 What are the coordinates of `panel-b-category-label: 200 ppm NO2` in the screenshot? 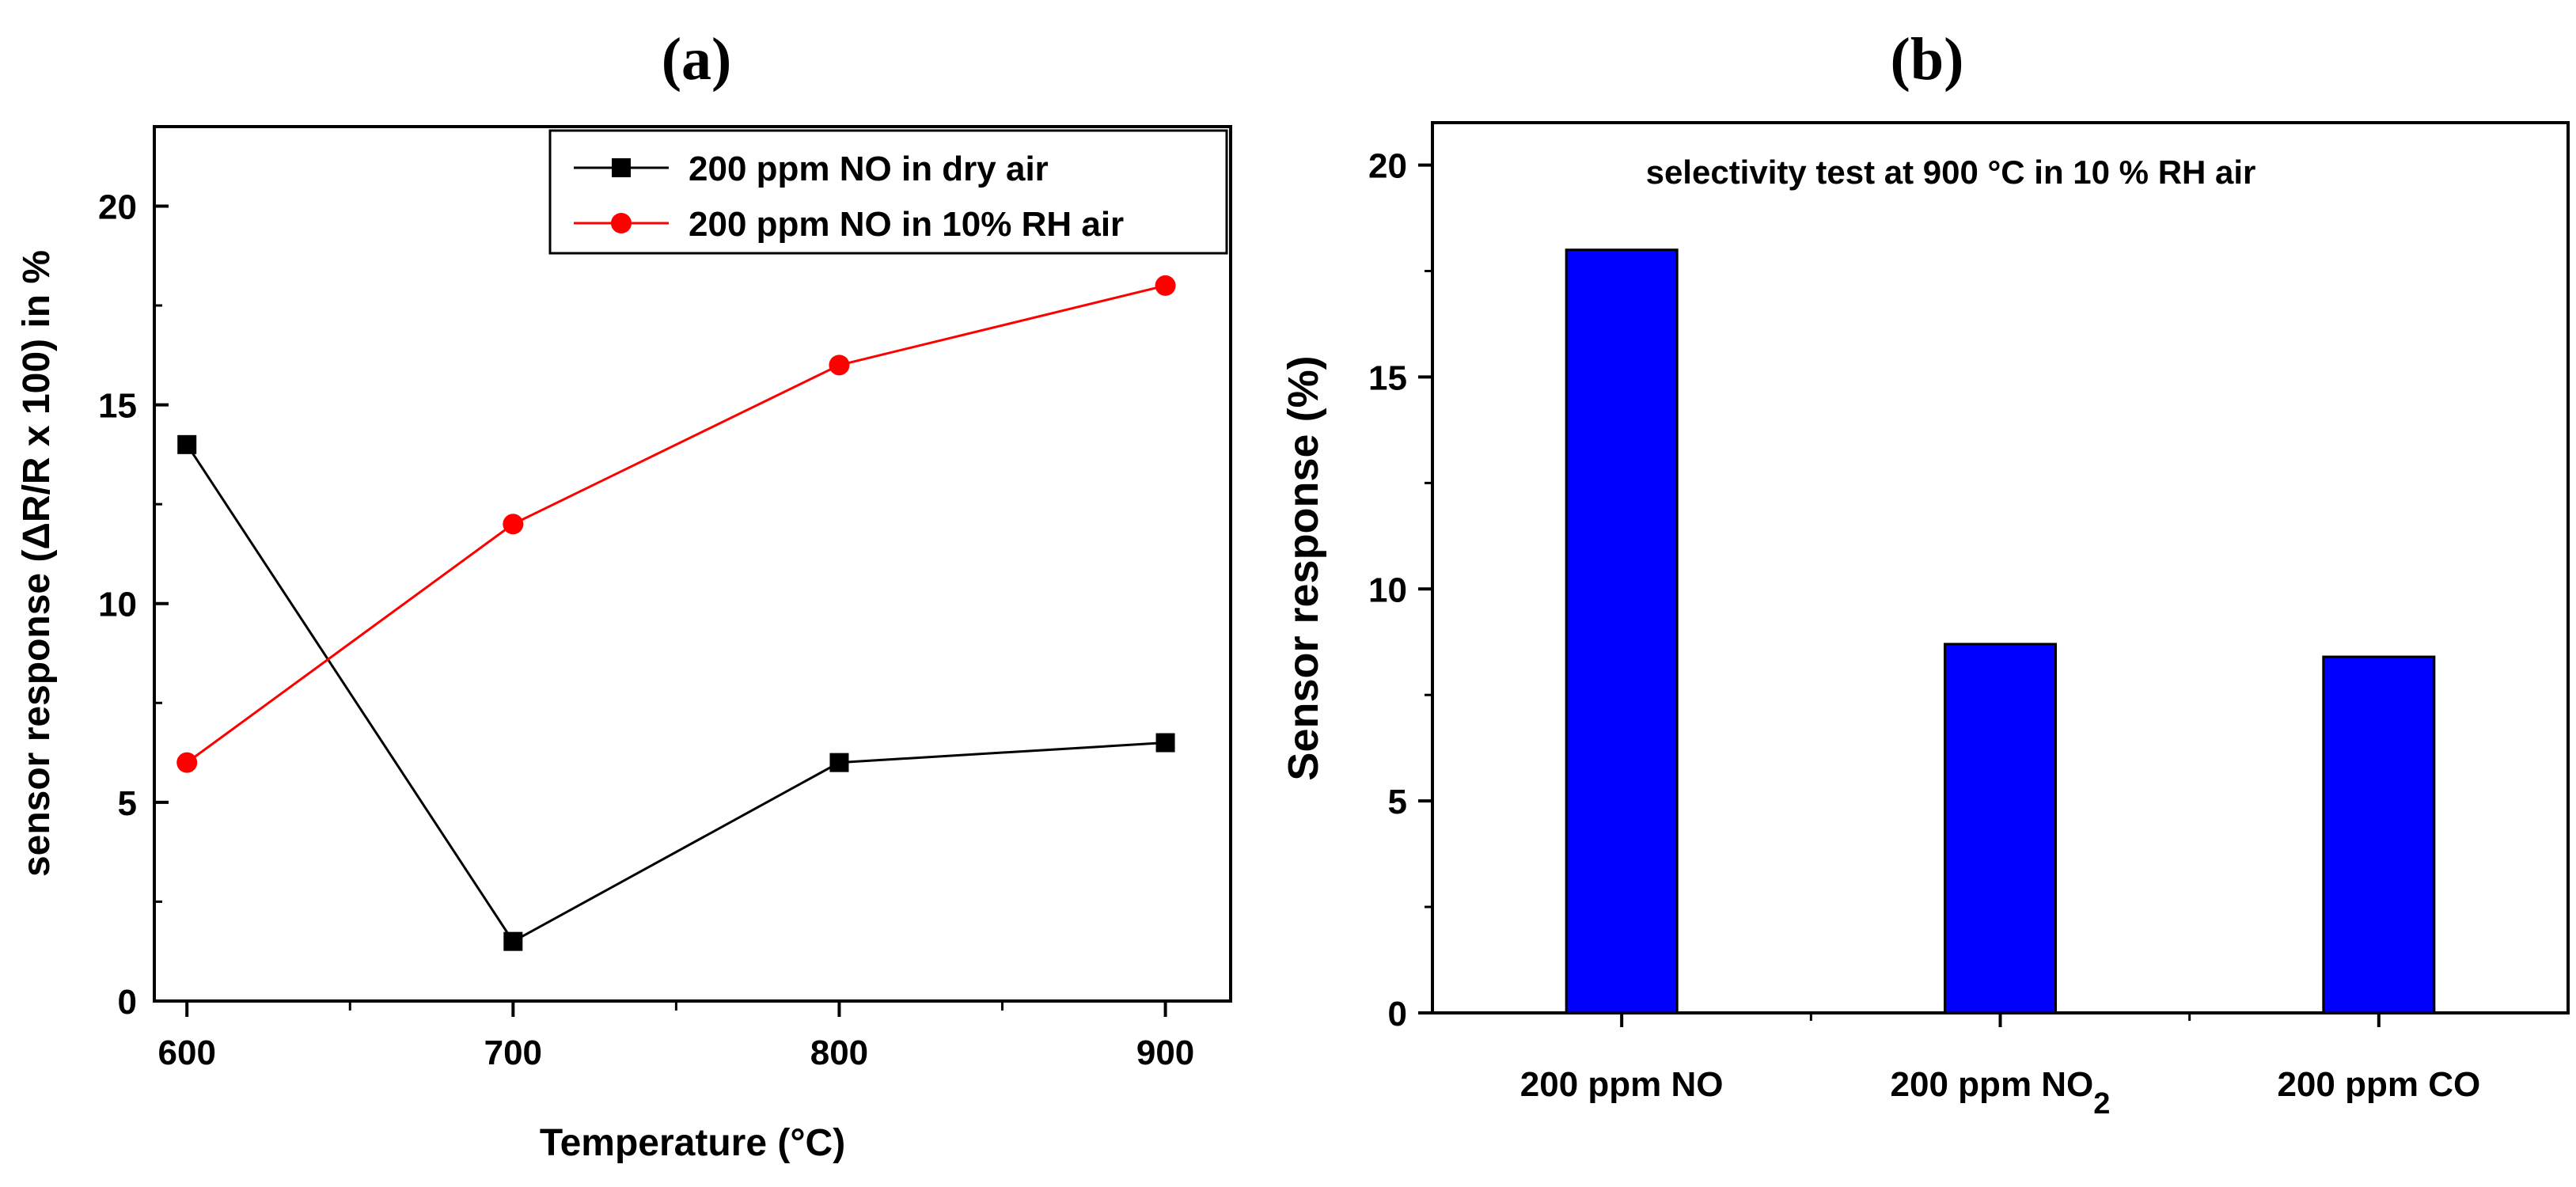 It's located at (2001, 1093).